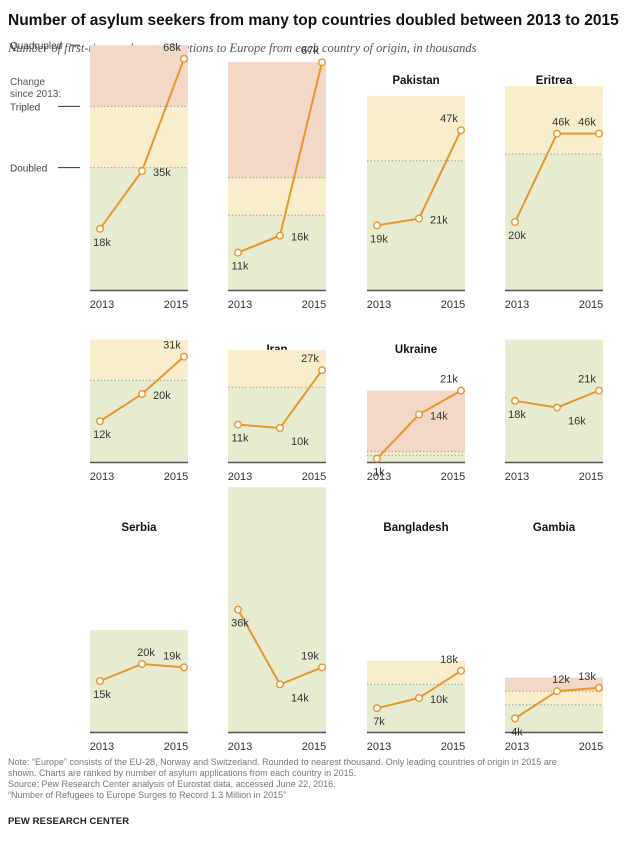 The image size is (640, 850). What do you see at coordinates (554, 528) in the screenshot?
I see `panel-title: Gambia` at bounding box center [554, 528].